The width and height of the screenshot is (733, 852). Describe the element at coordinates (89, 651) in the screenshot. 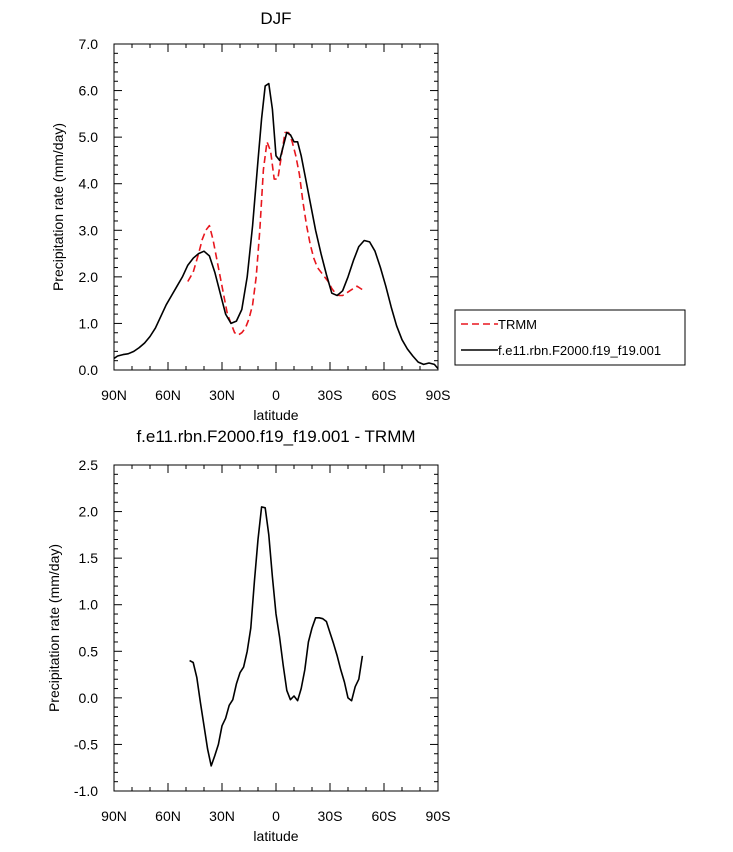

I see `y-tick-label: 0.5` at that location.